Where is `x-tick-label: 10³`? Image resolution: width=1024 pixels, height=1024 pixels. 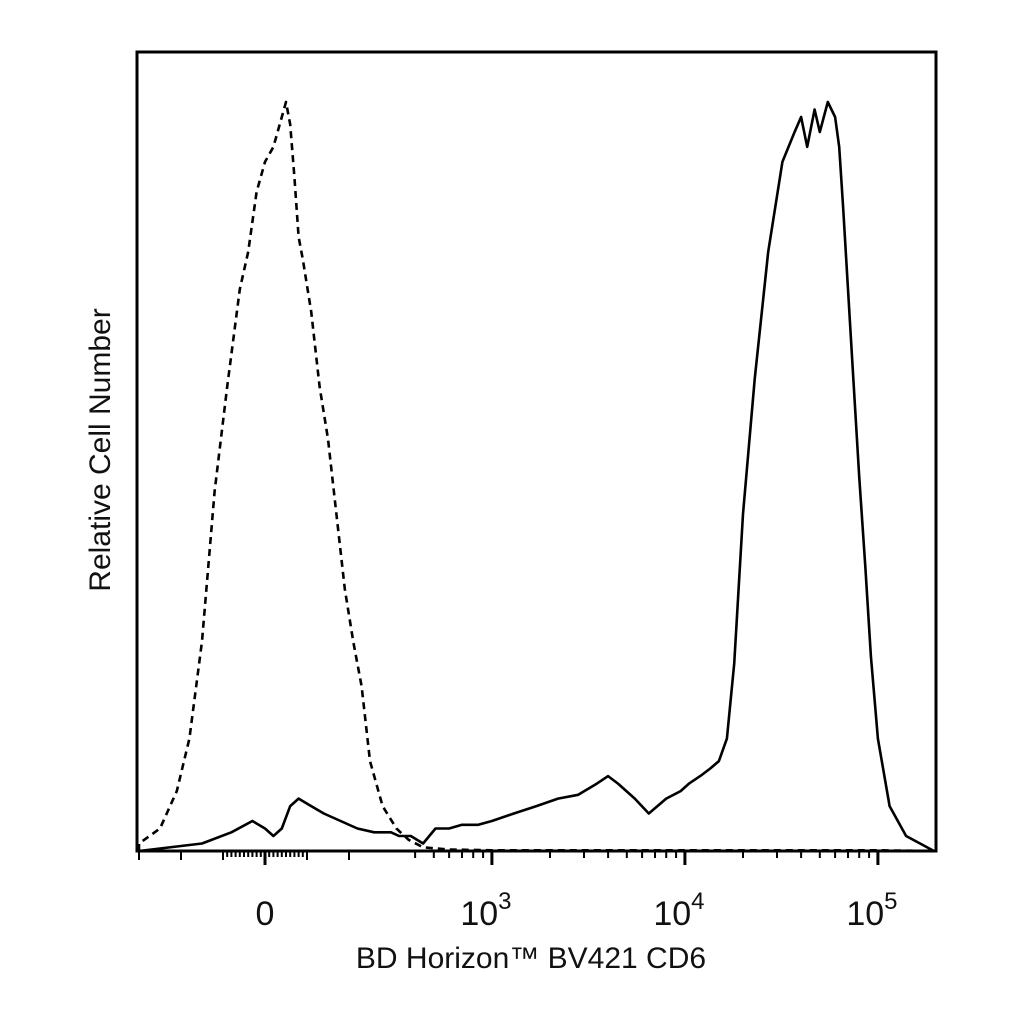 x-tick-label: 10³ is located at coordinates (485, 910).